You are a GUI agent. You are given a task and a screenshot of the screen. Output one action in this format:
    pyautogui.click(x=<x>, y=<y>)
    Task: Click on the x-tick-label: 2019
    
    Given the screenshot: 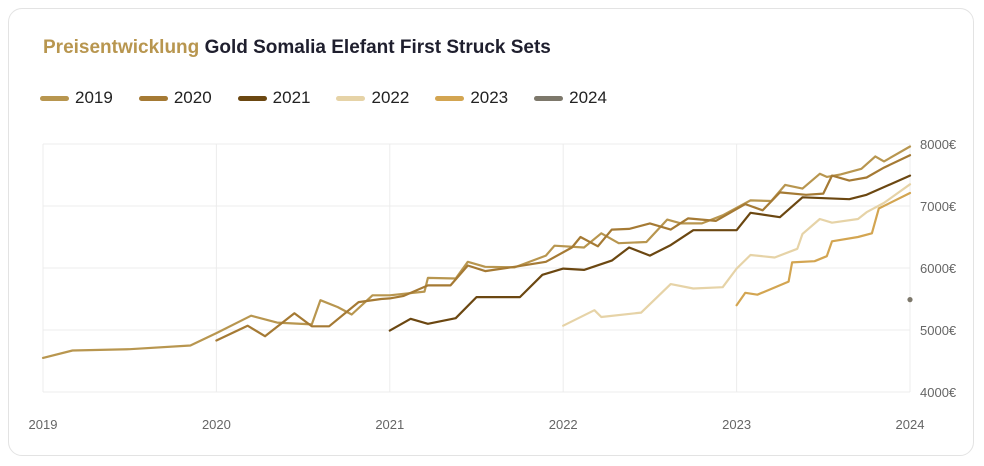 What is the action you would take?
    pyautogui.click(x=43, y=424)
    